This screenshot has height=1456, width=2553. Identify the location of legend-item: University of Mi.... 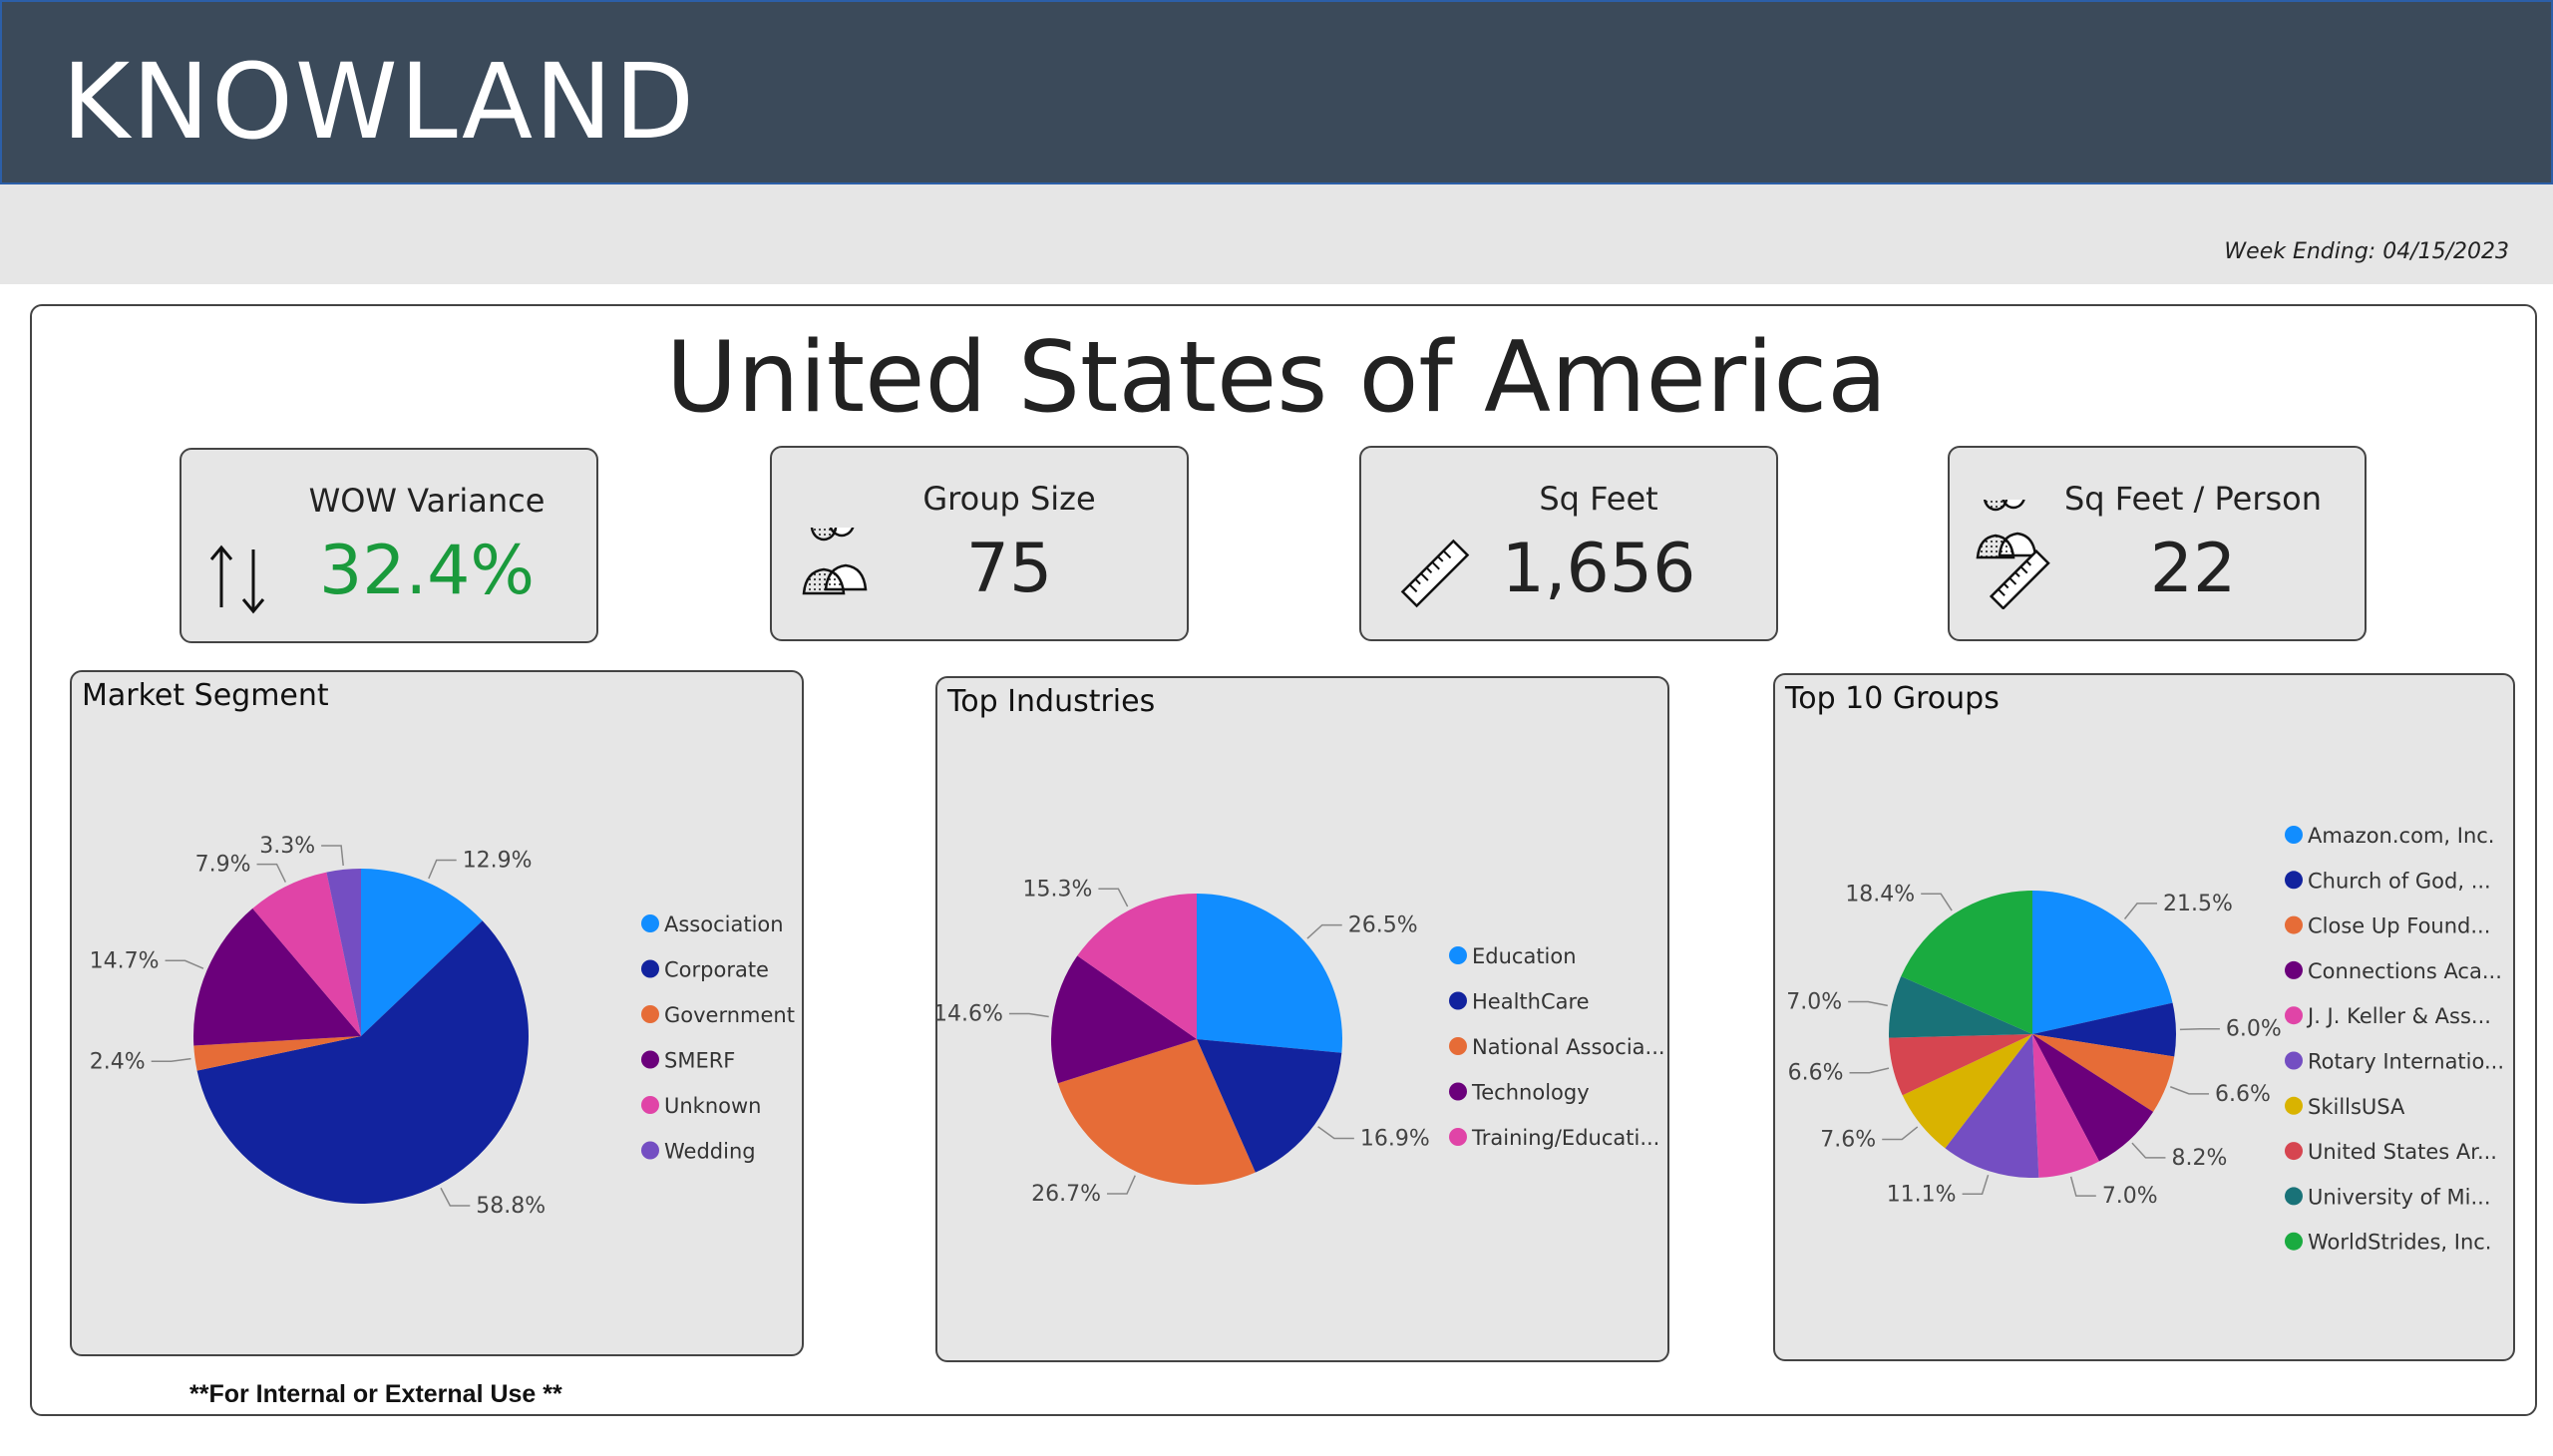
(2400, 1197).